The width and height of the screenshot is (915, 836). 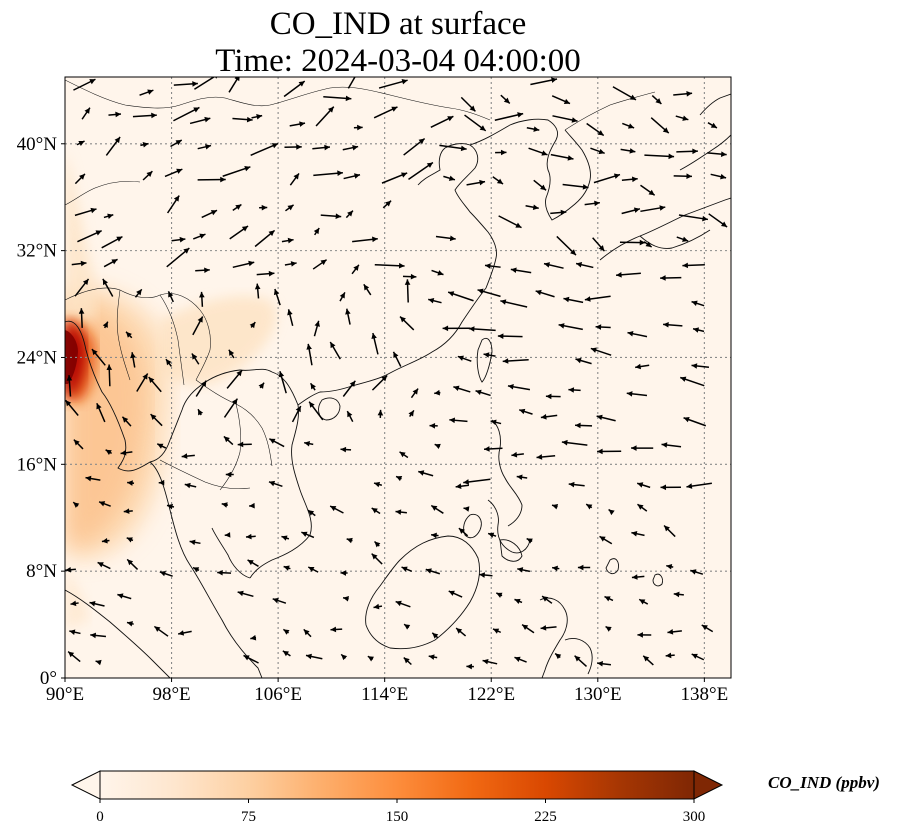 What do you see at coordinates (708, 785) in the screenshot?
I see `colorbar-extend-max` at bounding box center [708, 785].